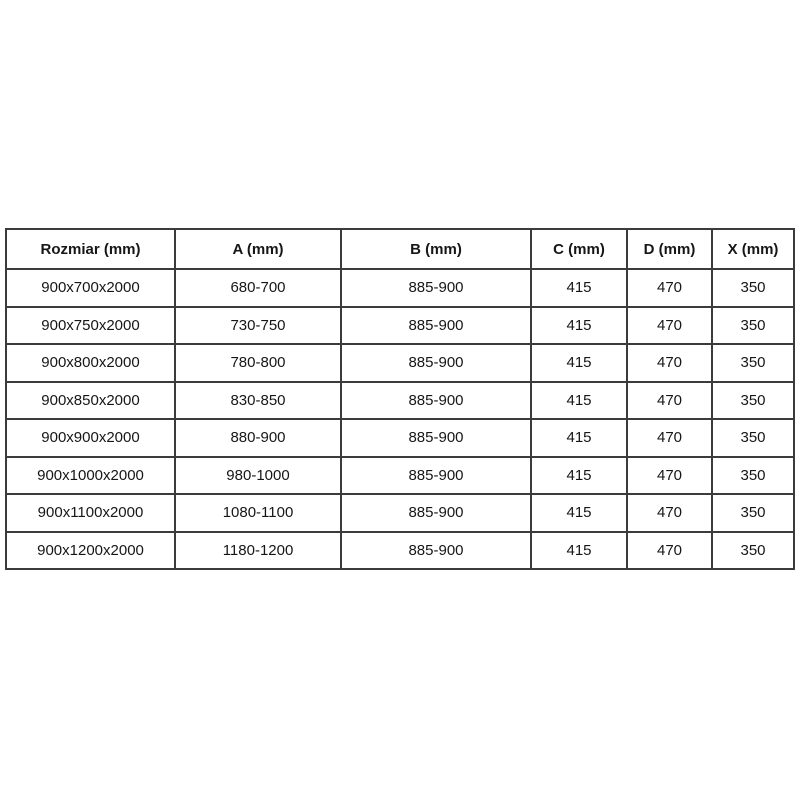 This screenshot has height=800, width=800. What do you see at coordinates (90, 513) in the screenshot?
I see `table-cell: 900x1100x2000` at bounding box center [90, 513].